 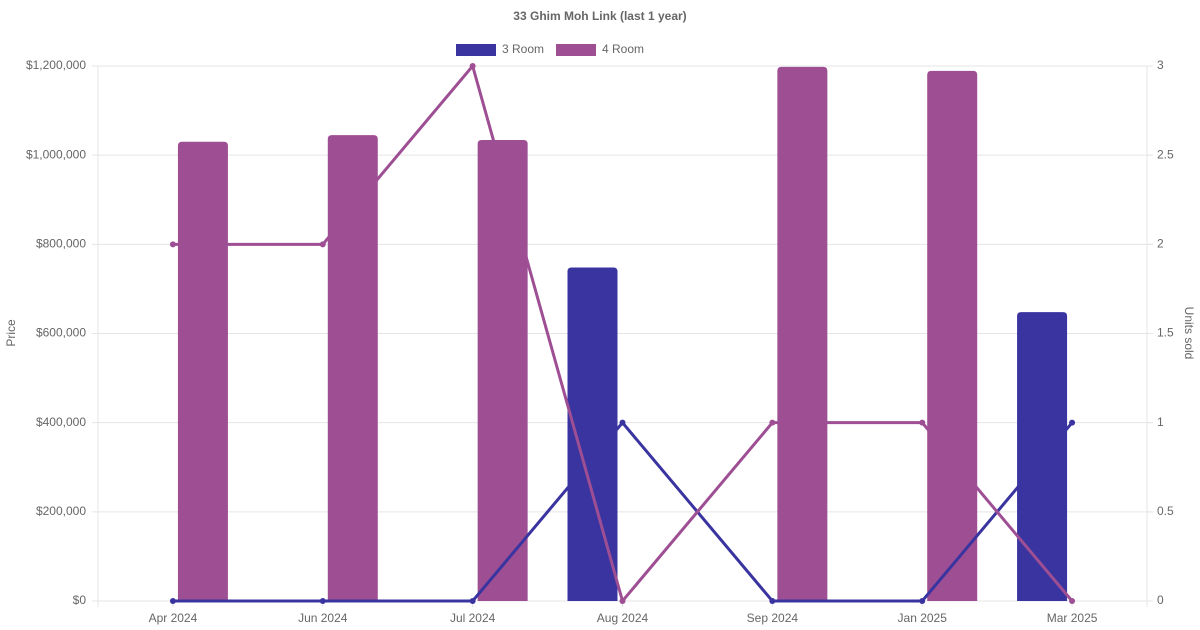 What do you see at coordinates (61, 511) in the screenshot?
I see `y-tick-label: $200,000` at bounding box center [61, 511].